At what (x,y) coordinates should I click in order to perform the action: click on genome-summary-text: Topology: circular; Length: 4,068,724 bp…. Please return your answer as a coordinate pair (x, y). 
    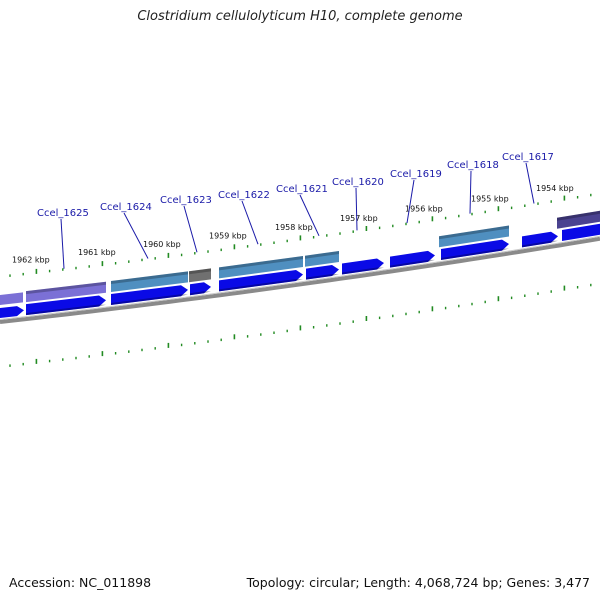
    Looking at the image, I should click on (418, 582).